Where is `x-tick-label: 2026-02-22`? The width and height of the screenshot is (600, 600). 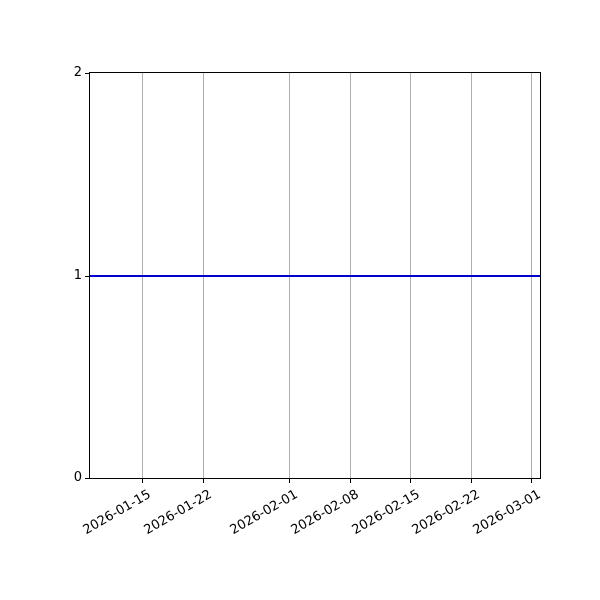 x-tick-label: 2026-02-22 is located at coordinates (446, 512).